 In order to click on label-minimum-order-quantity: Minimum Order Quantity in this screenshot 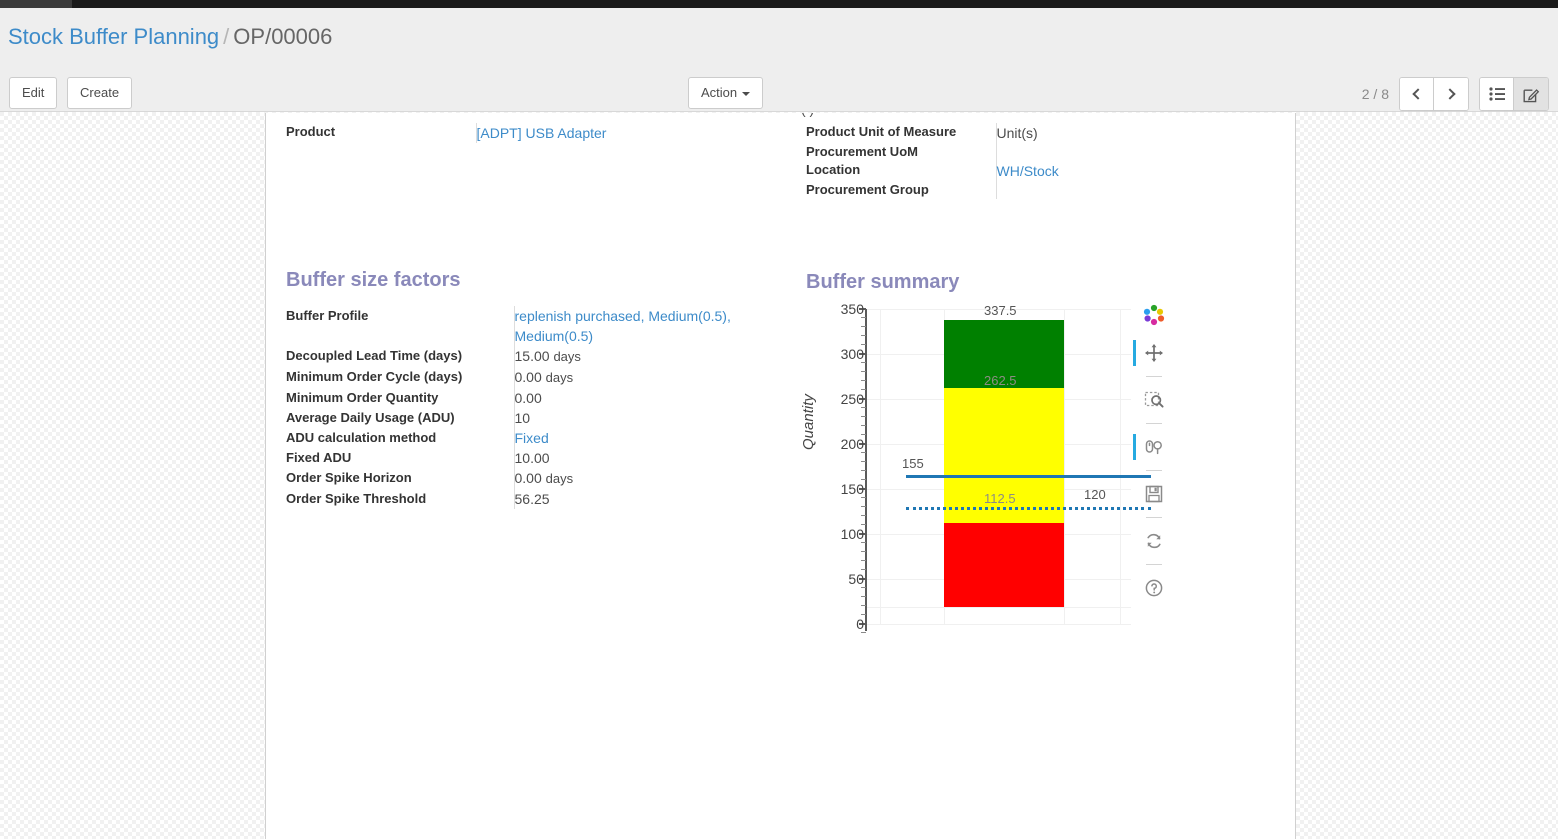, I will do `click(362, 397)`.